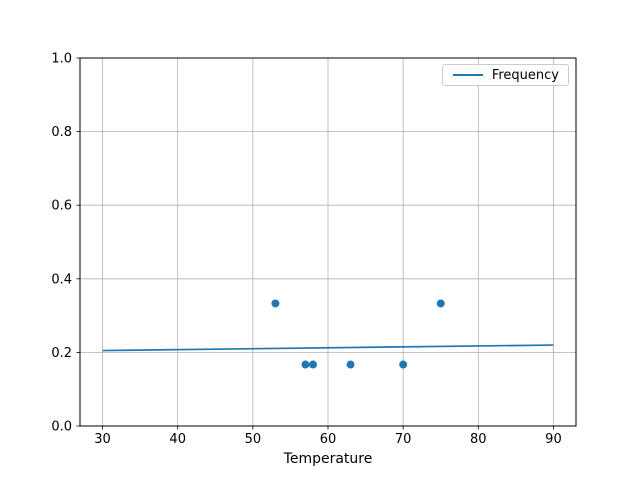 Image resolution: width=640 pixels, height=480 pixels. What do you see at coordinates (61, 279) in the screenshot?
I see `y-tick-label: 0.4` at bounding box center [61, 279].